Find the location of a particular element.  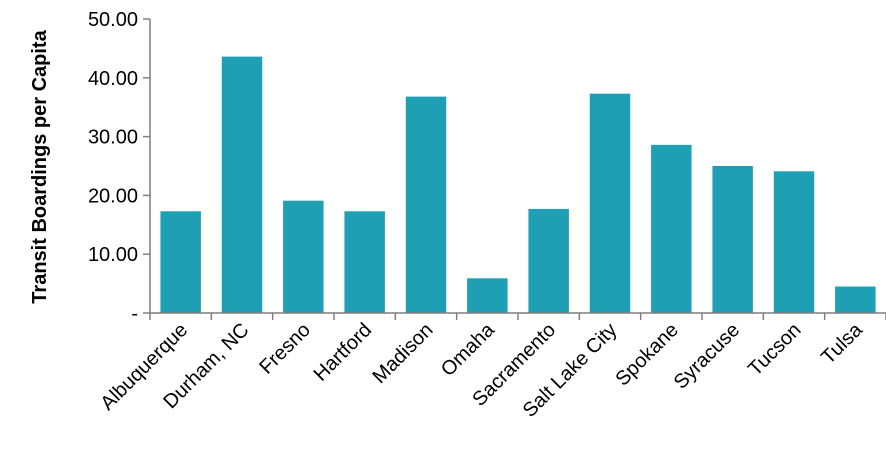

y-tick-label: 20.00 is located at coordinates (113, 196).